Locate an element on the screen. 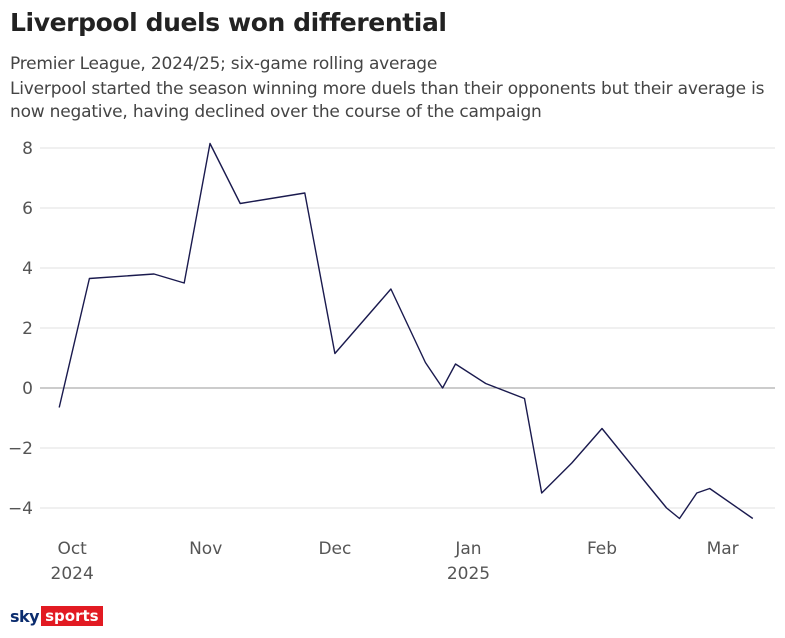 This screenshot has width=785, height=638. x-tick-label: Nov is located at coordinates (205, 549).